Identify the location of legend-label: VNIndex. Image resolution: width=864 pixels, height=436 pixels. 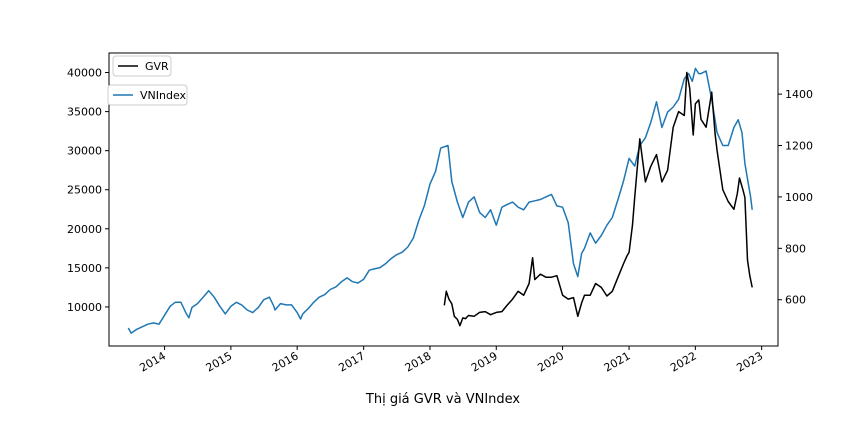
(163, 95).